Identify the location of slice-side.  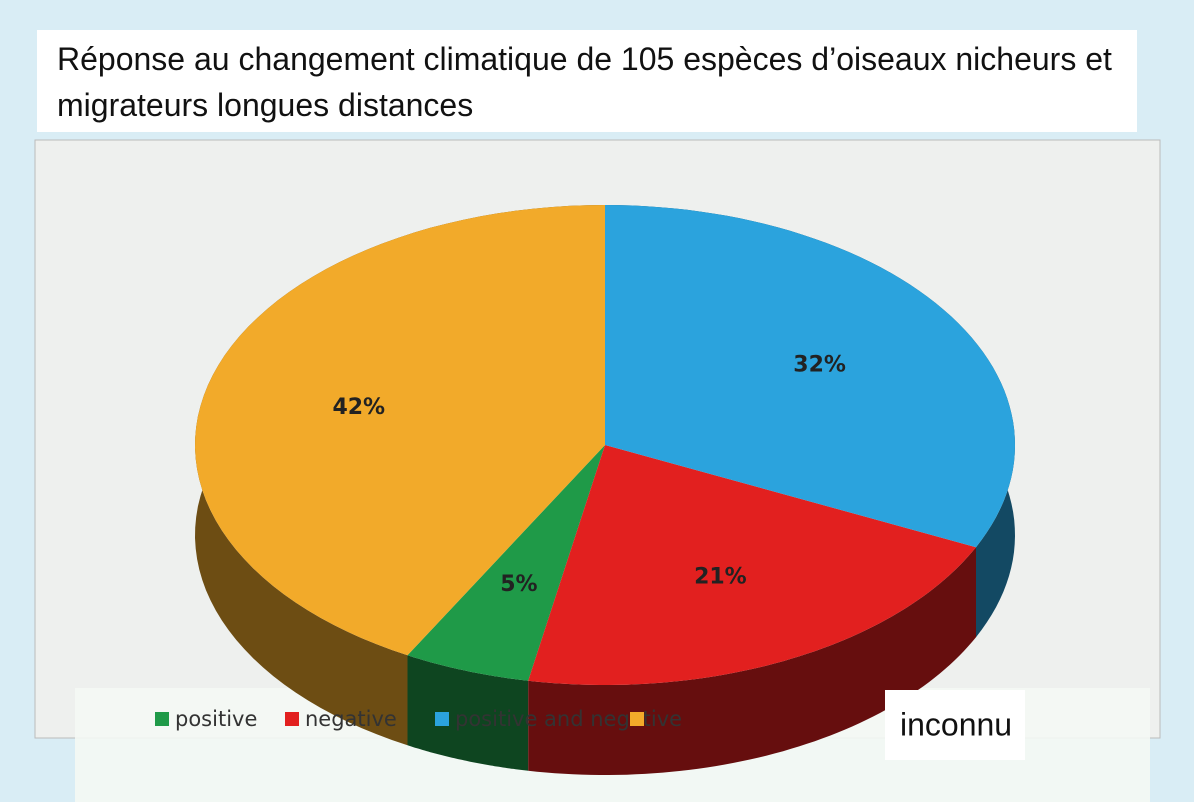
(468, 713).